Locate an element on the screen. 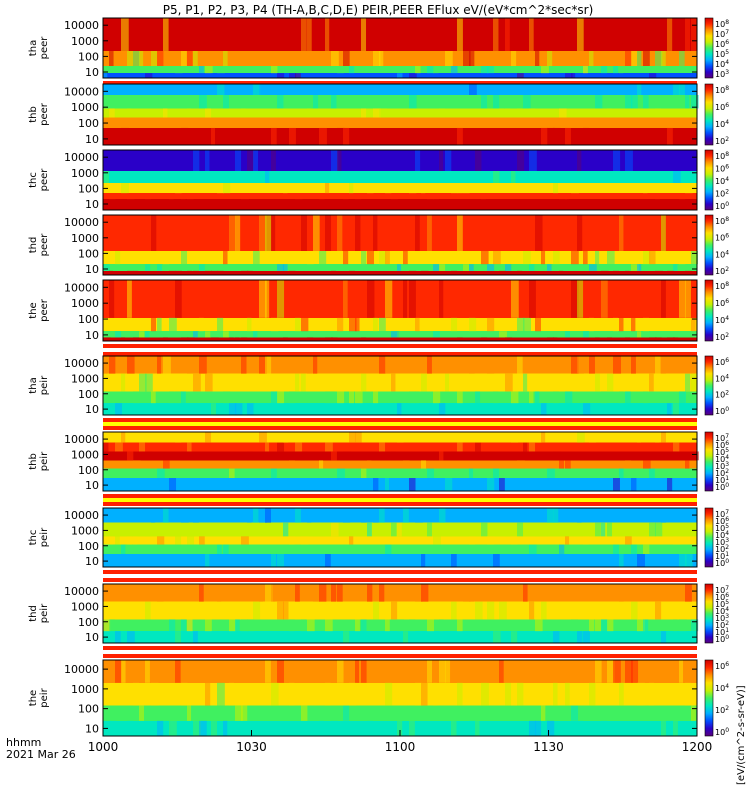  date-label: 2021 Mar 26 is located at coordinates (41, 754).